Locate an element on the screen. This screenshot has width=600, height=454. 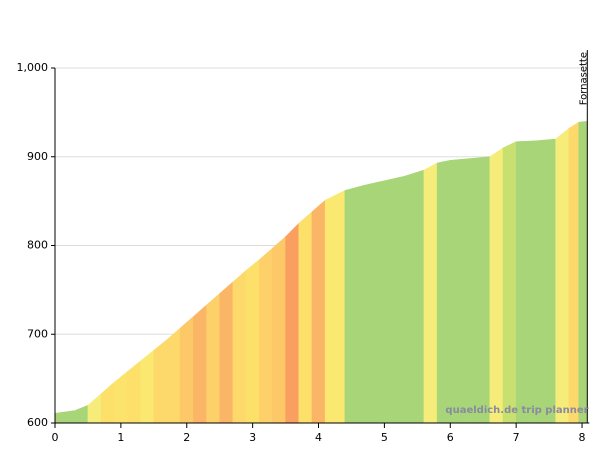
annotation: Fornasette is located at coordinates (583, 78).